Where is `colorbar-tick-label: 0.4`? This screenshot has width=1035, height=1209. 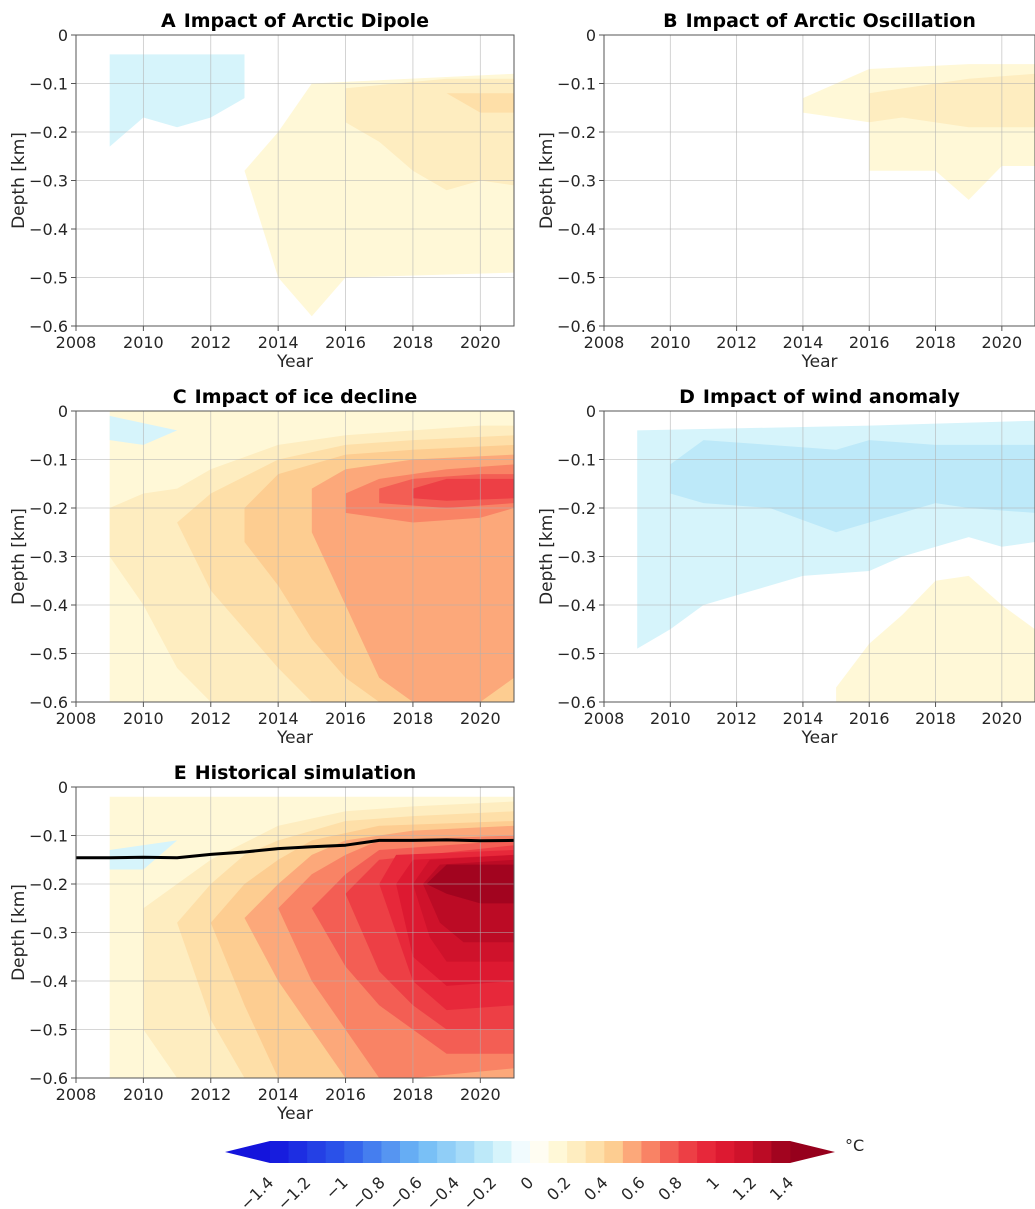 colorbar-tick-label: 0.4 is located at coordinates (595, 1188).